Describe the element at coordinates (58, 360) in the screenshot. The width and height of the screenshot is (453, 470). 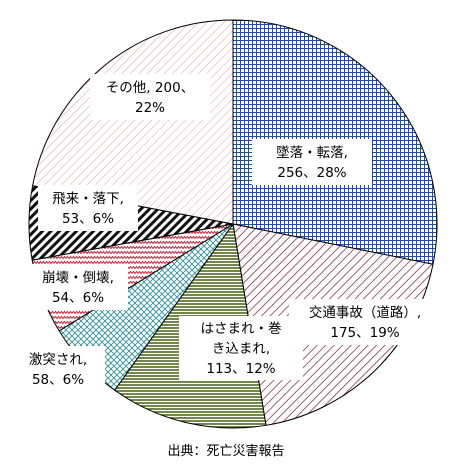
I see `slice-label-line: 激突され,` at that location.